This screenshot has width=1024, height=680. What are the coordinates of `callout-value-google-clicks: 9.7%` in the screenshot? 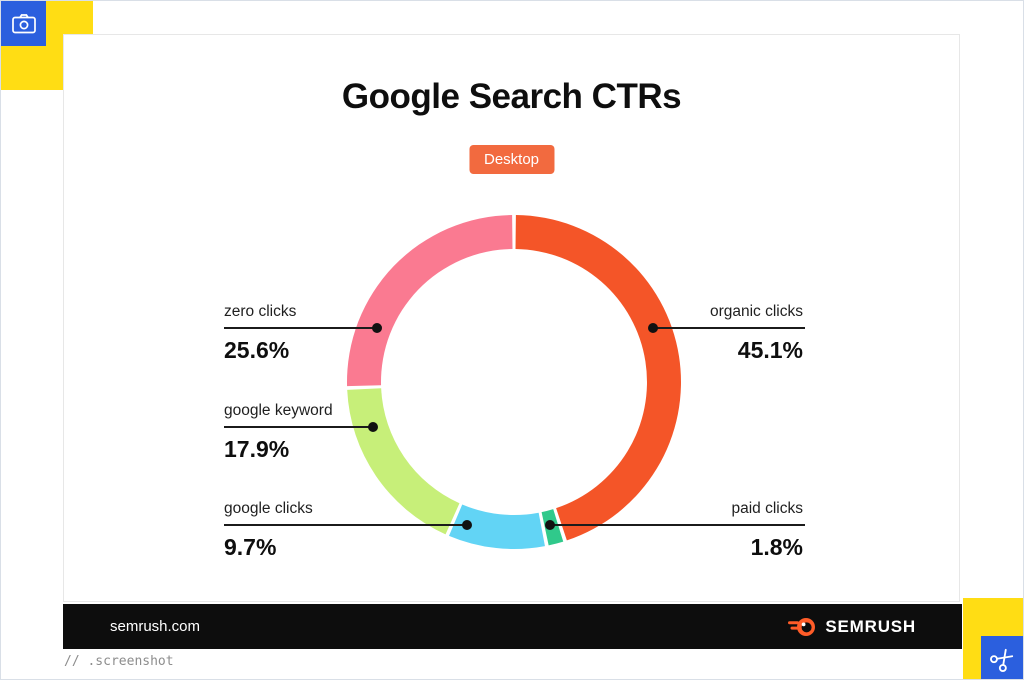 It's located at (250, 547).